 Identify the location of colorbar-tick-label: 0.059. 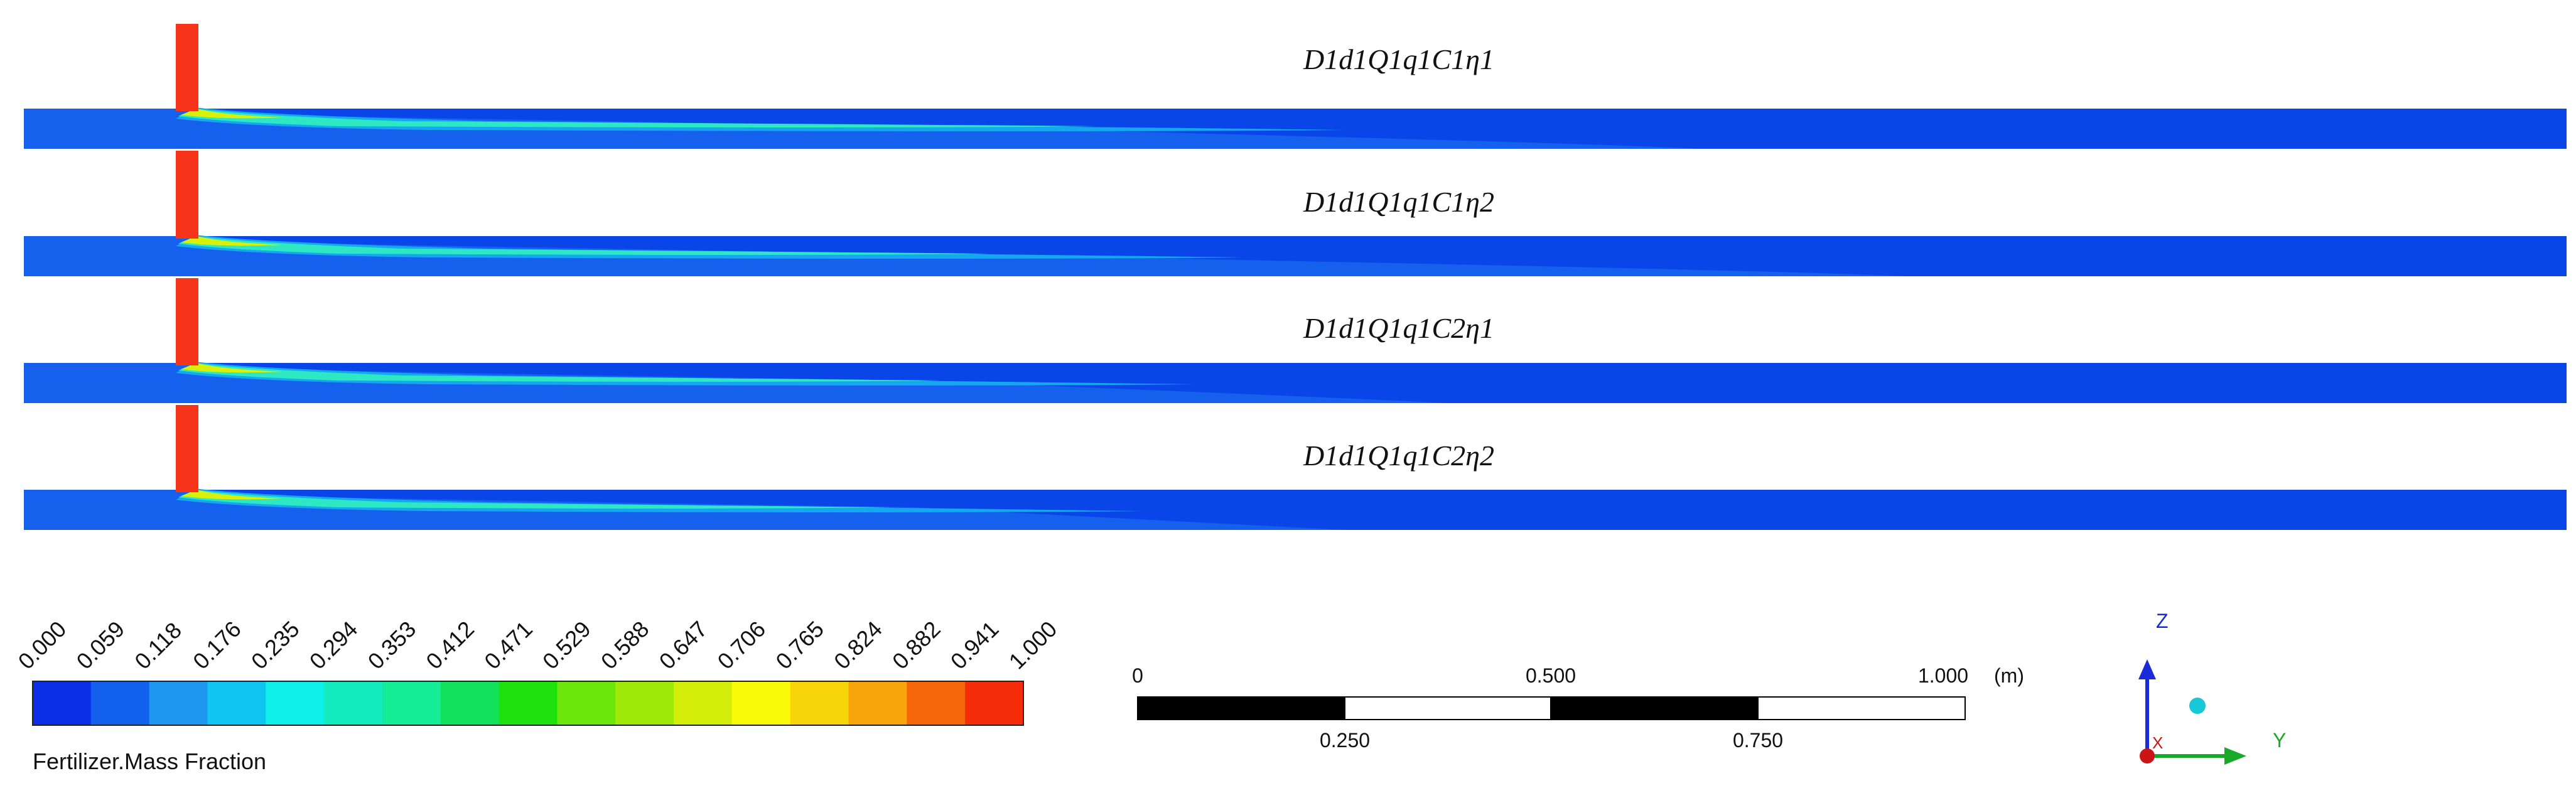
(100, 645).